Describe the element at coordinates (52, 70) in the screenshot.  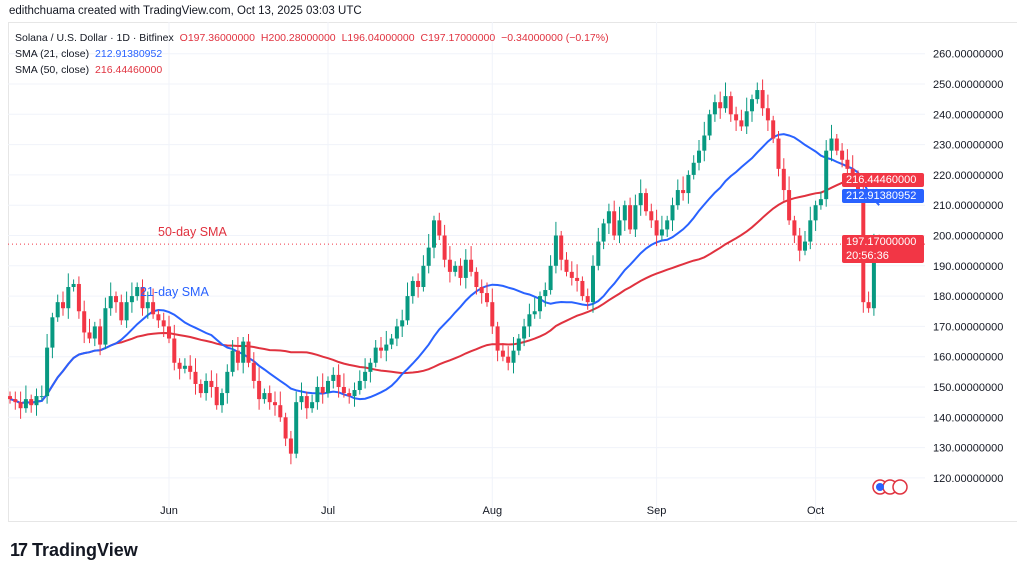
I see `sma50-label: SMA (50, close)` at that location.